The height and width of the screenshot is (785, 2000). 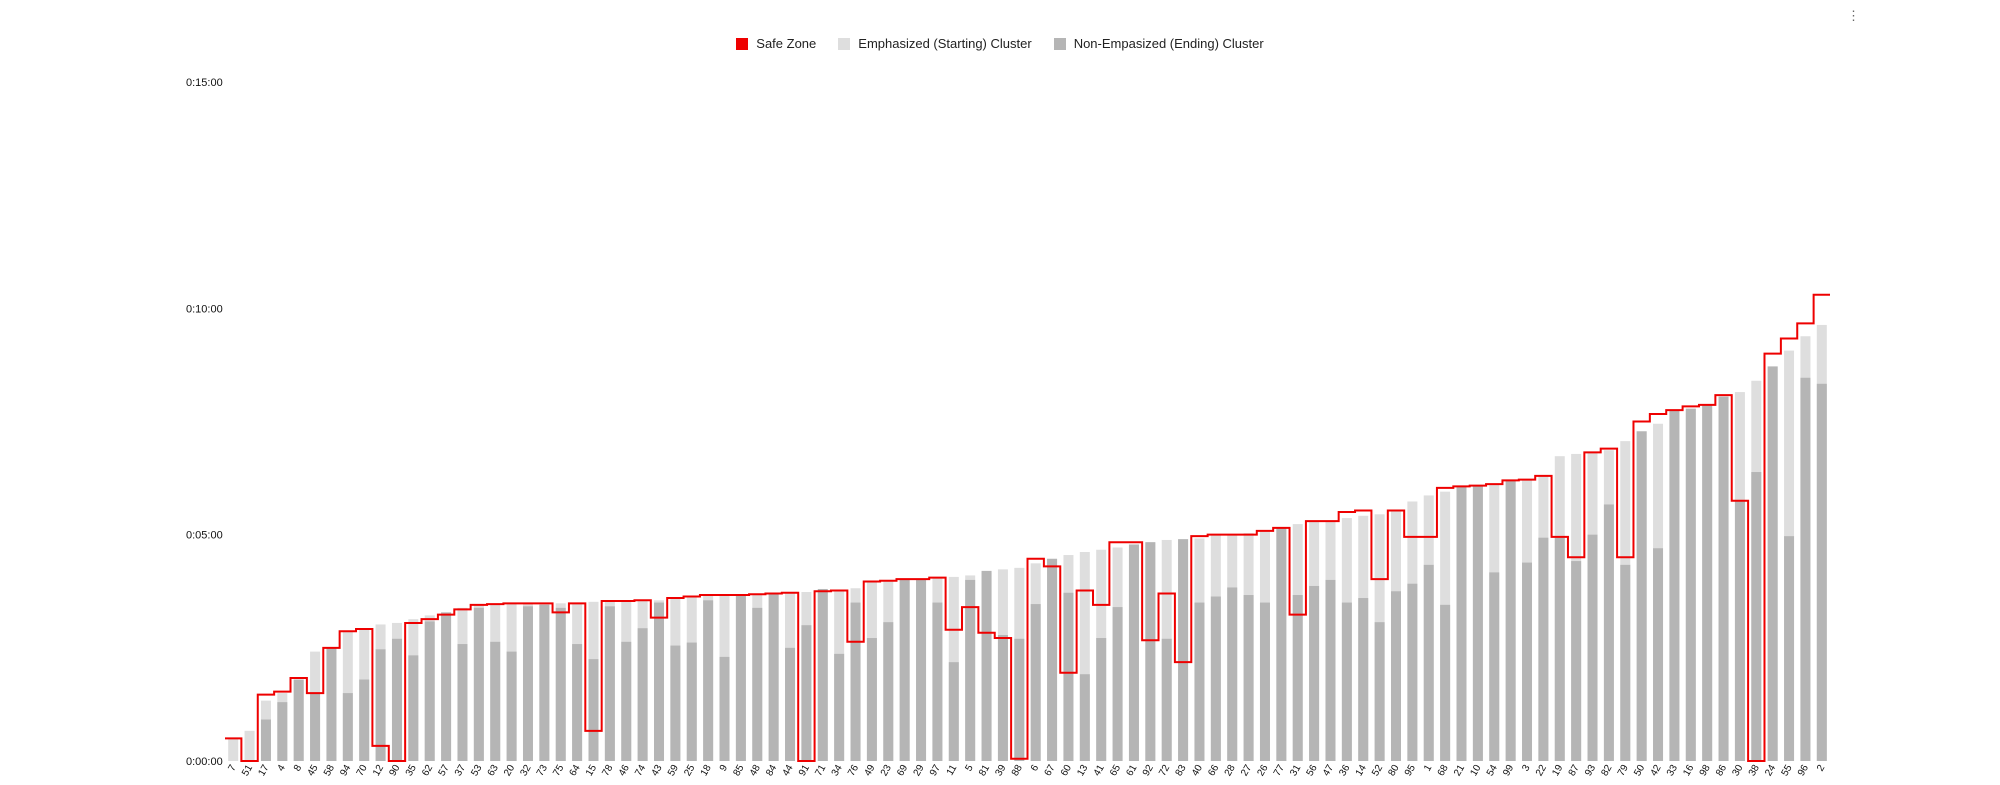 I want to click on x-tick-label: 9, so click(x=724, y=768).